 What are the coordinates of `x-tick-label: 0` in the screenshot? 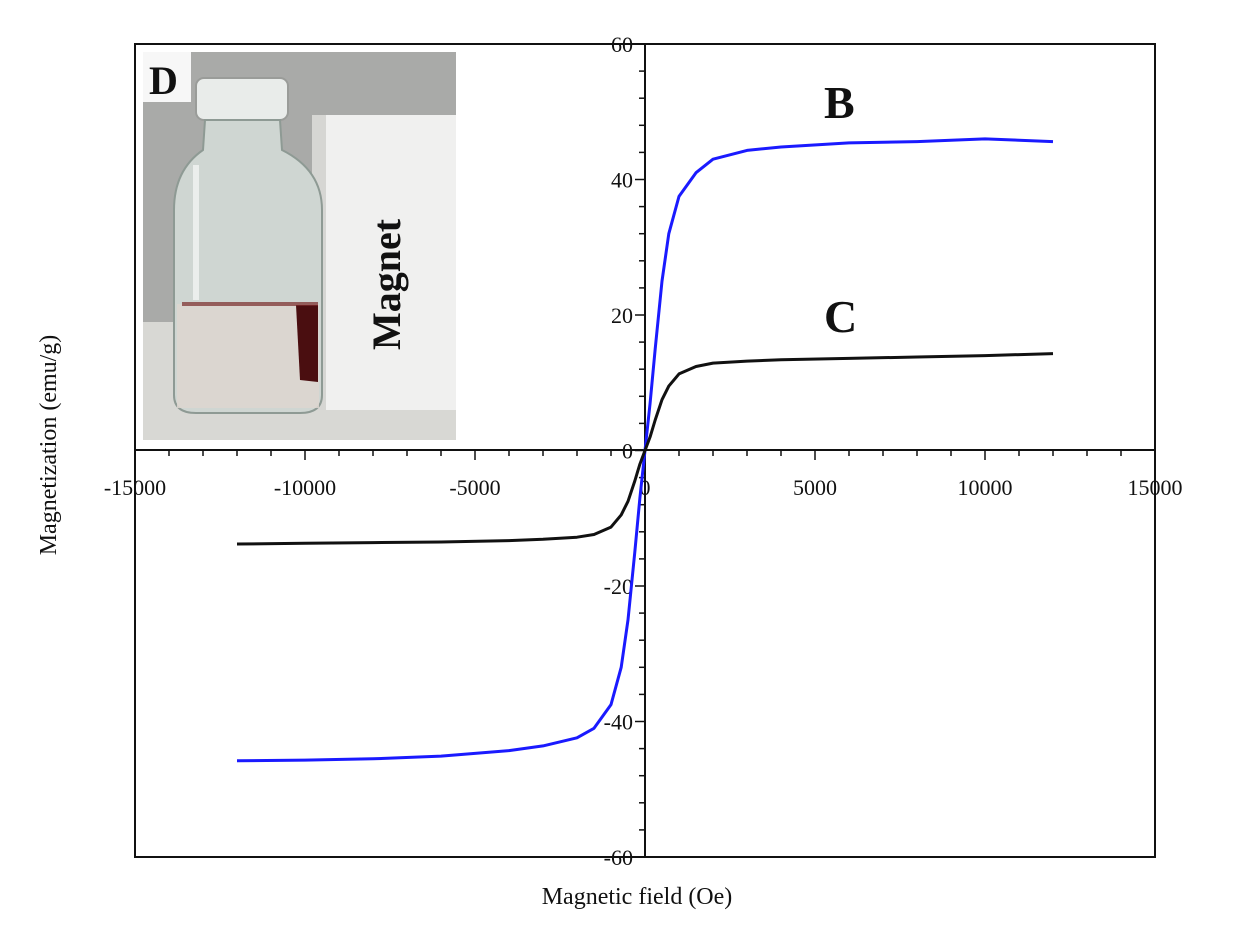 It's located at (645, 487).